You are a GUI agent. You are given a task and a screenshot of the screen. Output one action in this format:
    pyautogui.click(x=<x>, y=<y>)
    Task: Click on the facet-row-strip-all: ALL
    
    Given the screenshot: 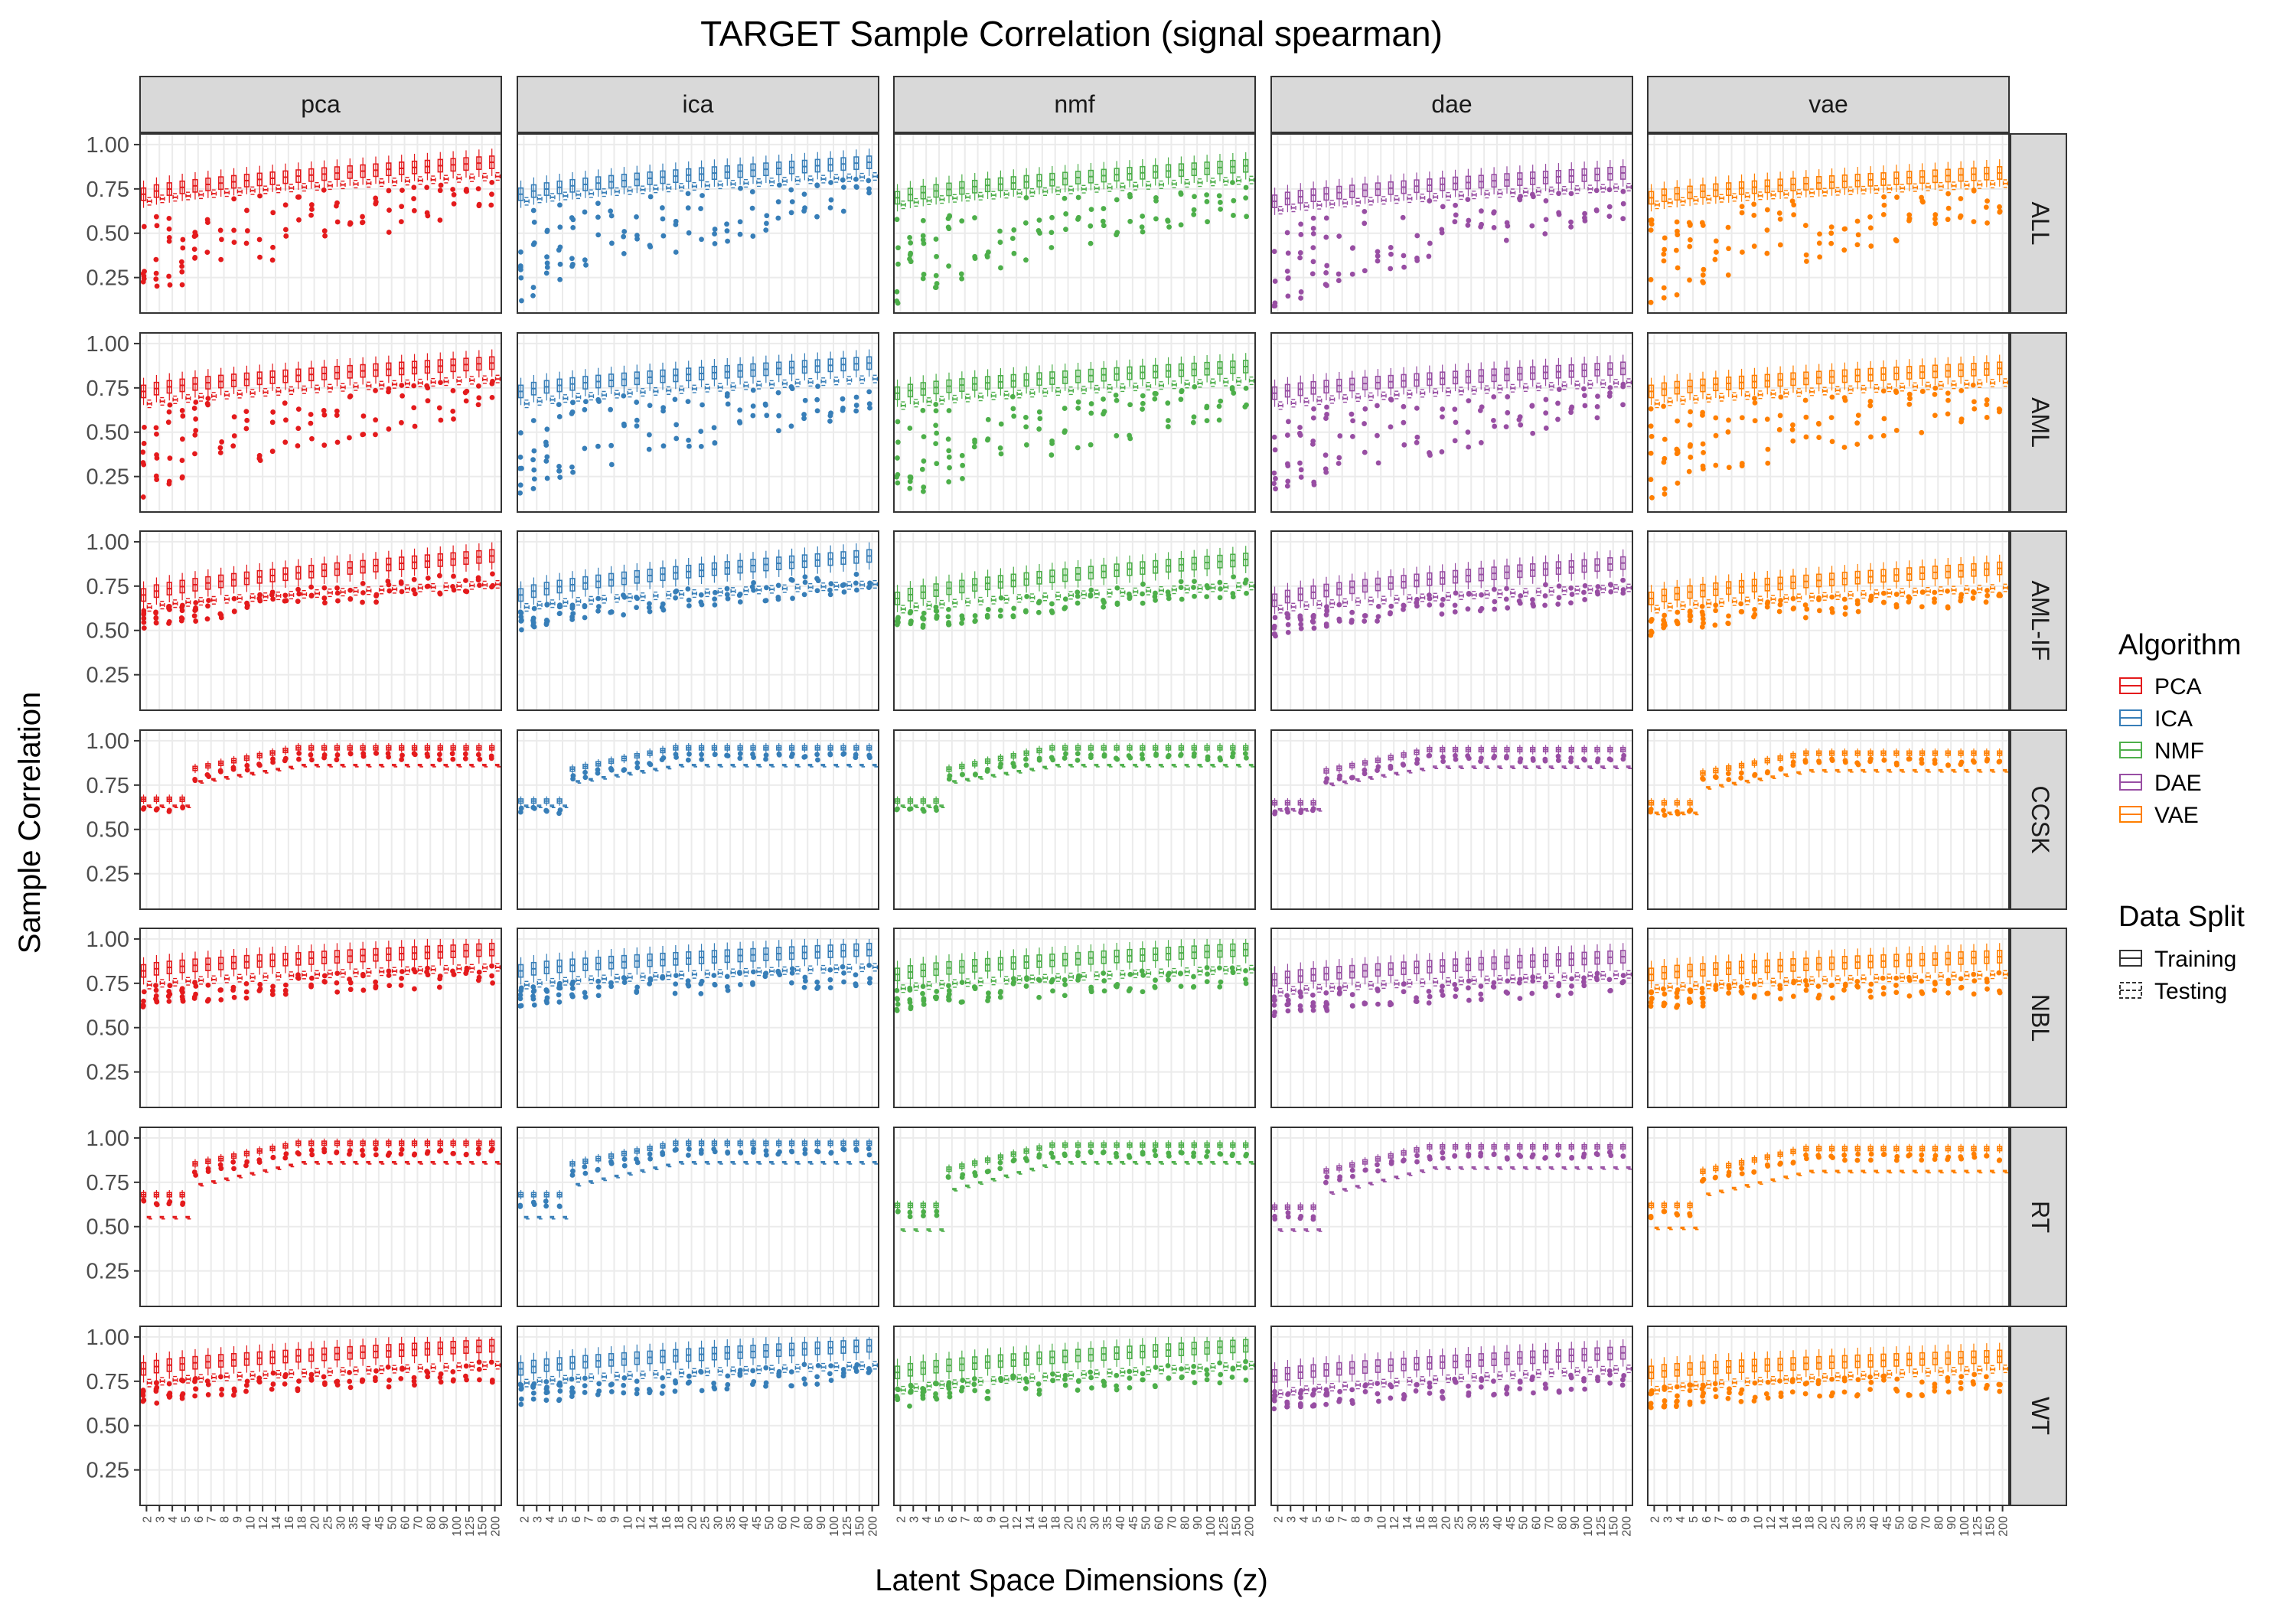 What is the action you would take?
    pyautogui.click(x=2038, y=223)
    